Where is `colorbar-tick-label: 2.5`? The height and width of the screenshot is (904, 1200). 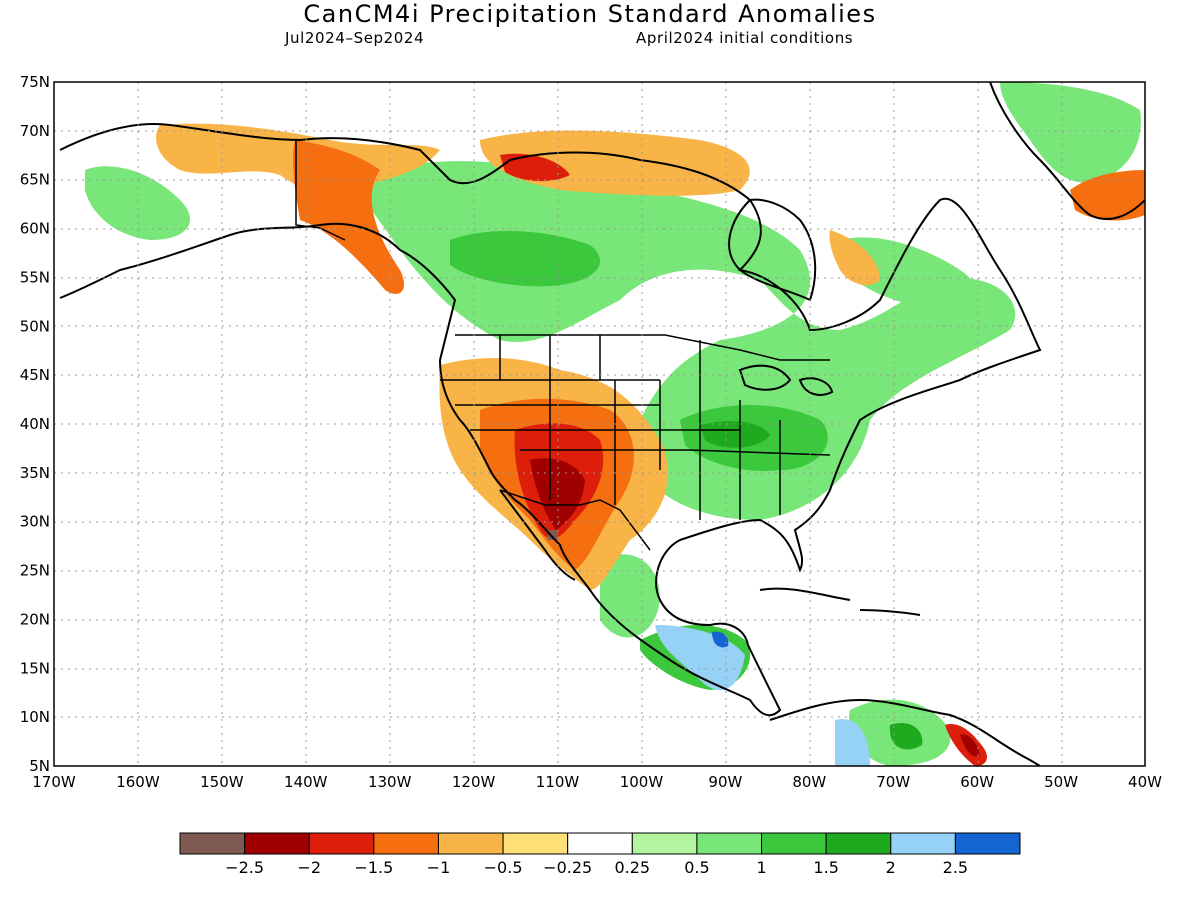 colorbar-tick-label: 2.5 is located at coordinates (955, 867).